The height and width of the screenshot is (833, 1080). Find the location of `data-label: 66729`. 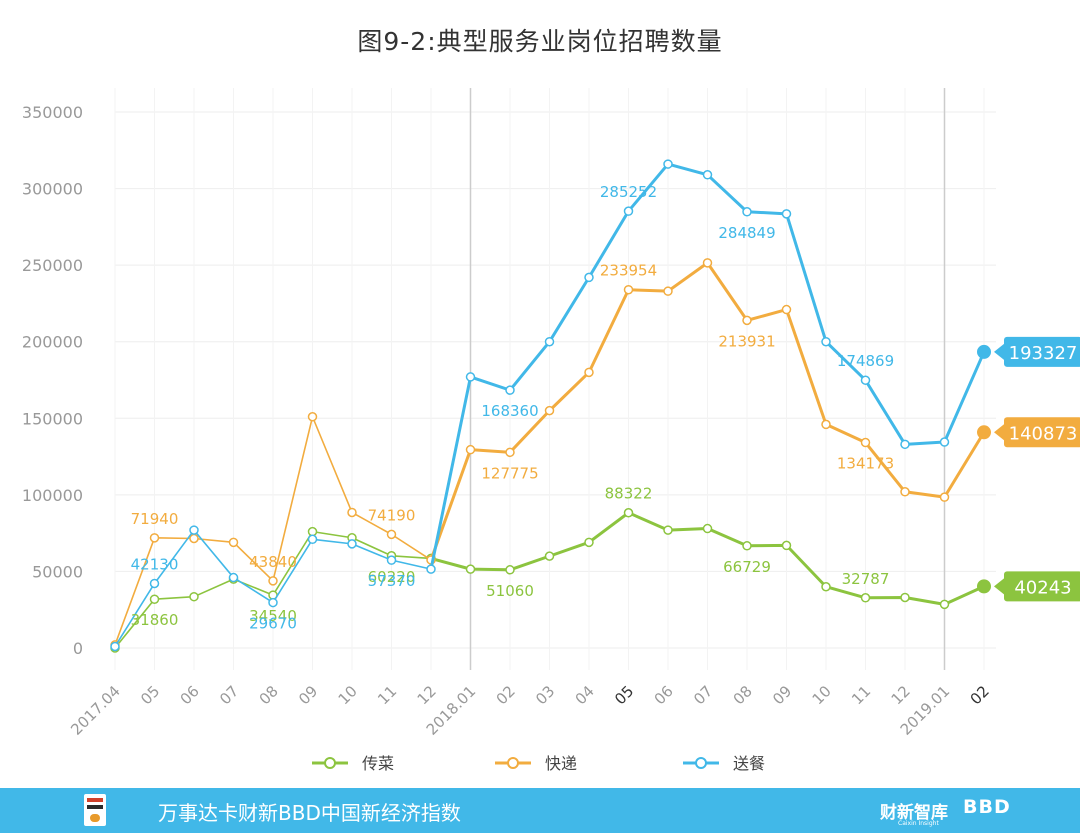

data-label: 66729 is located at coordinates (747, 567).